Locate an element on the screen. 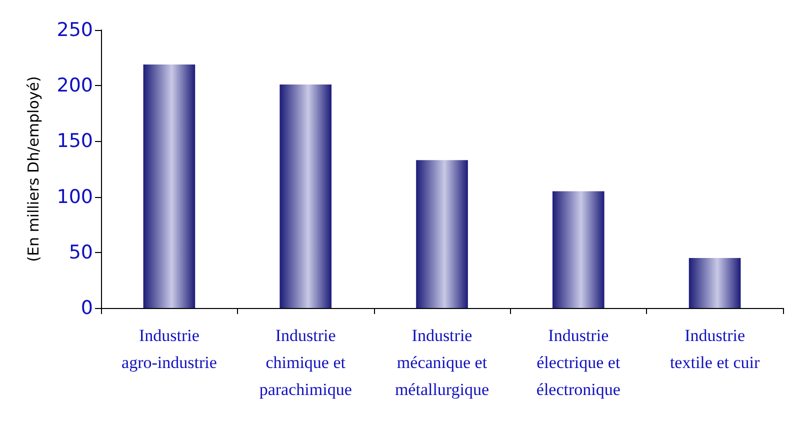 Image resolution: width=795 pixels, height=437 pixels. y-tick-label: 50 is located at coordinates (80, 252).